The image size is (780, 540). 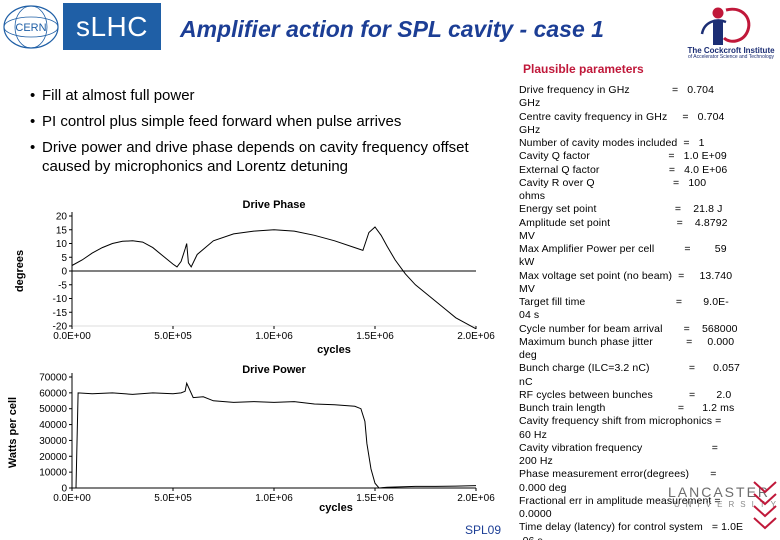 I want to click on project-label-text: sLHC, so click(x=111, y=26).